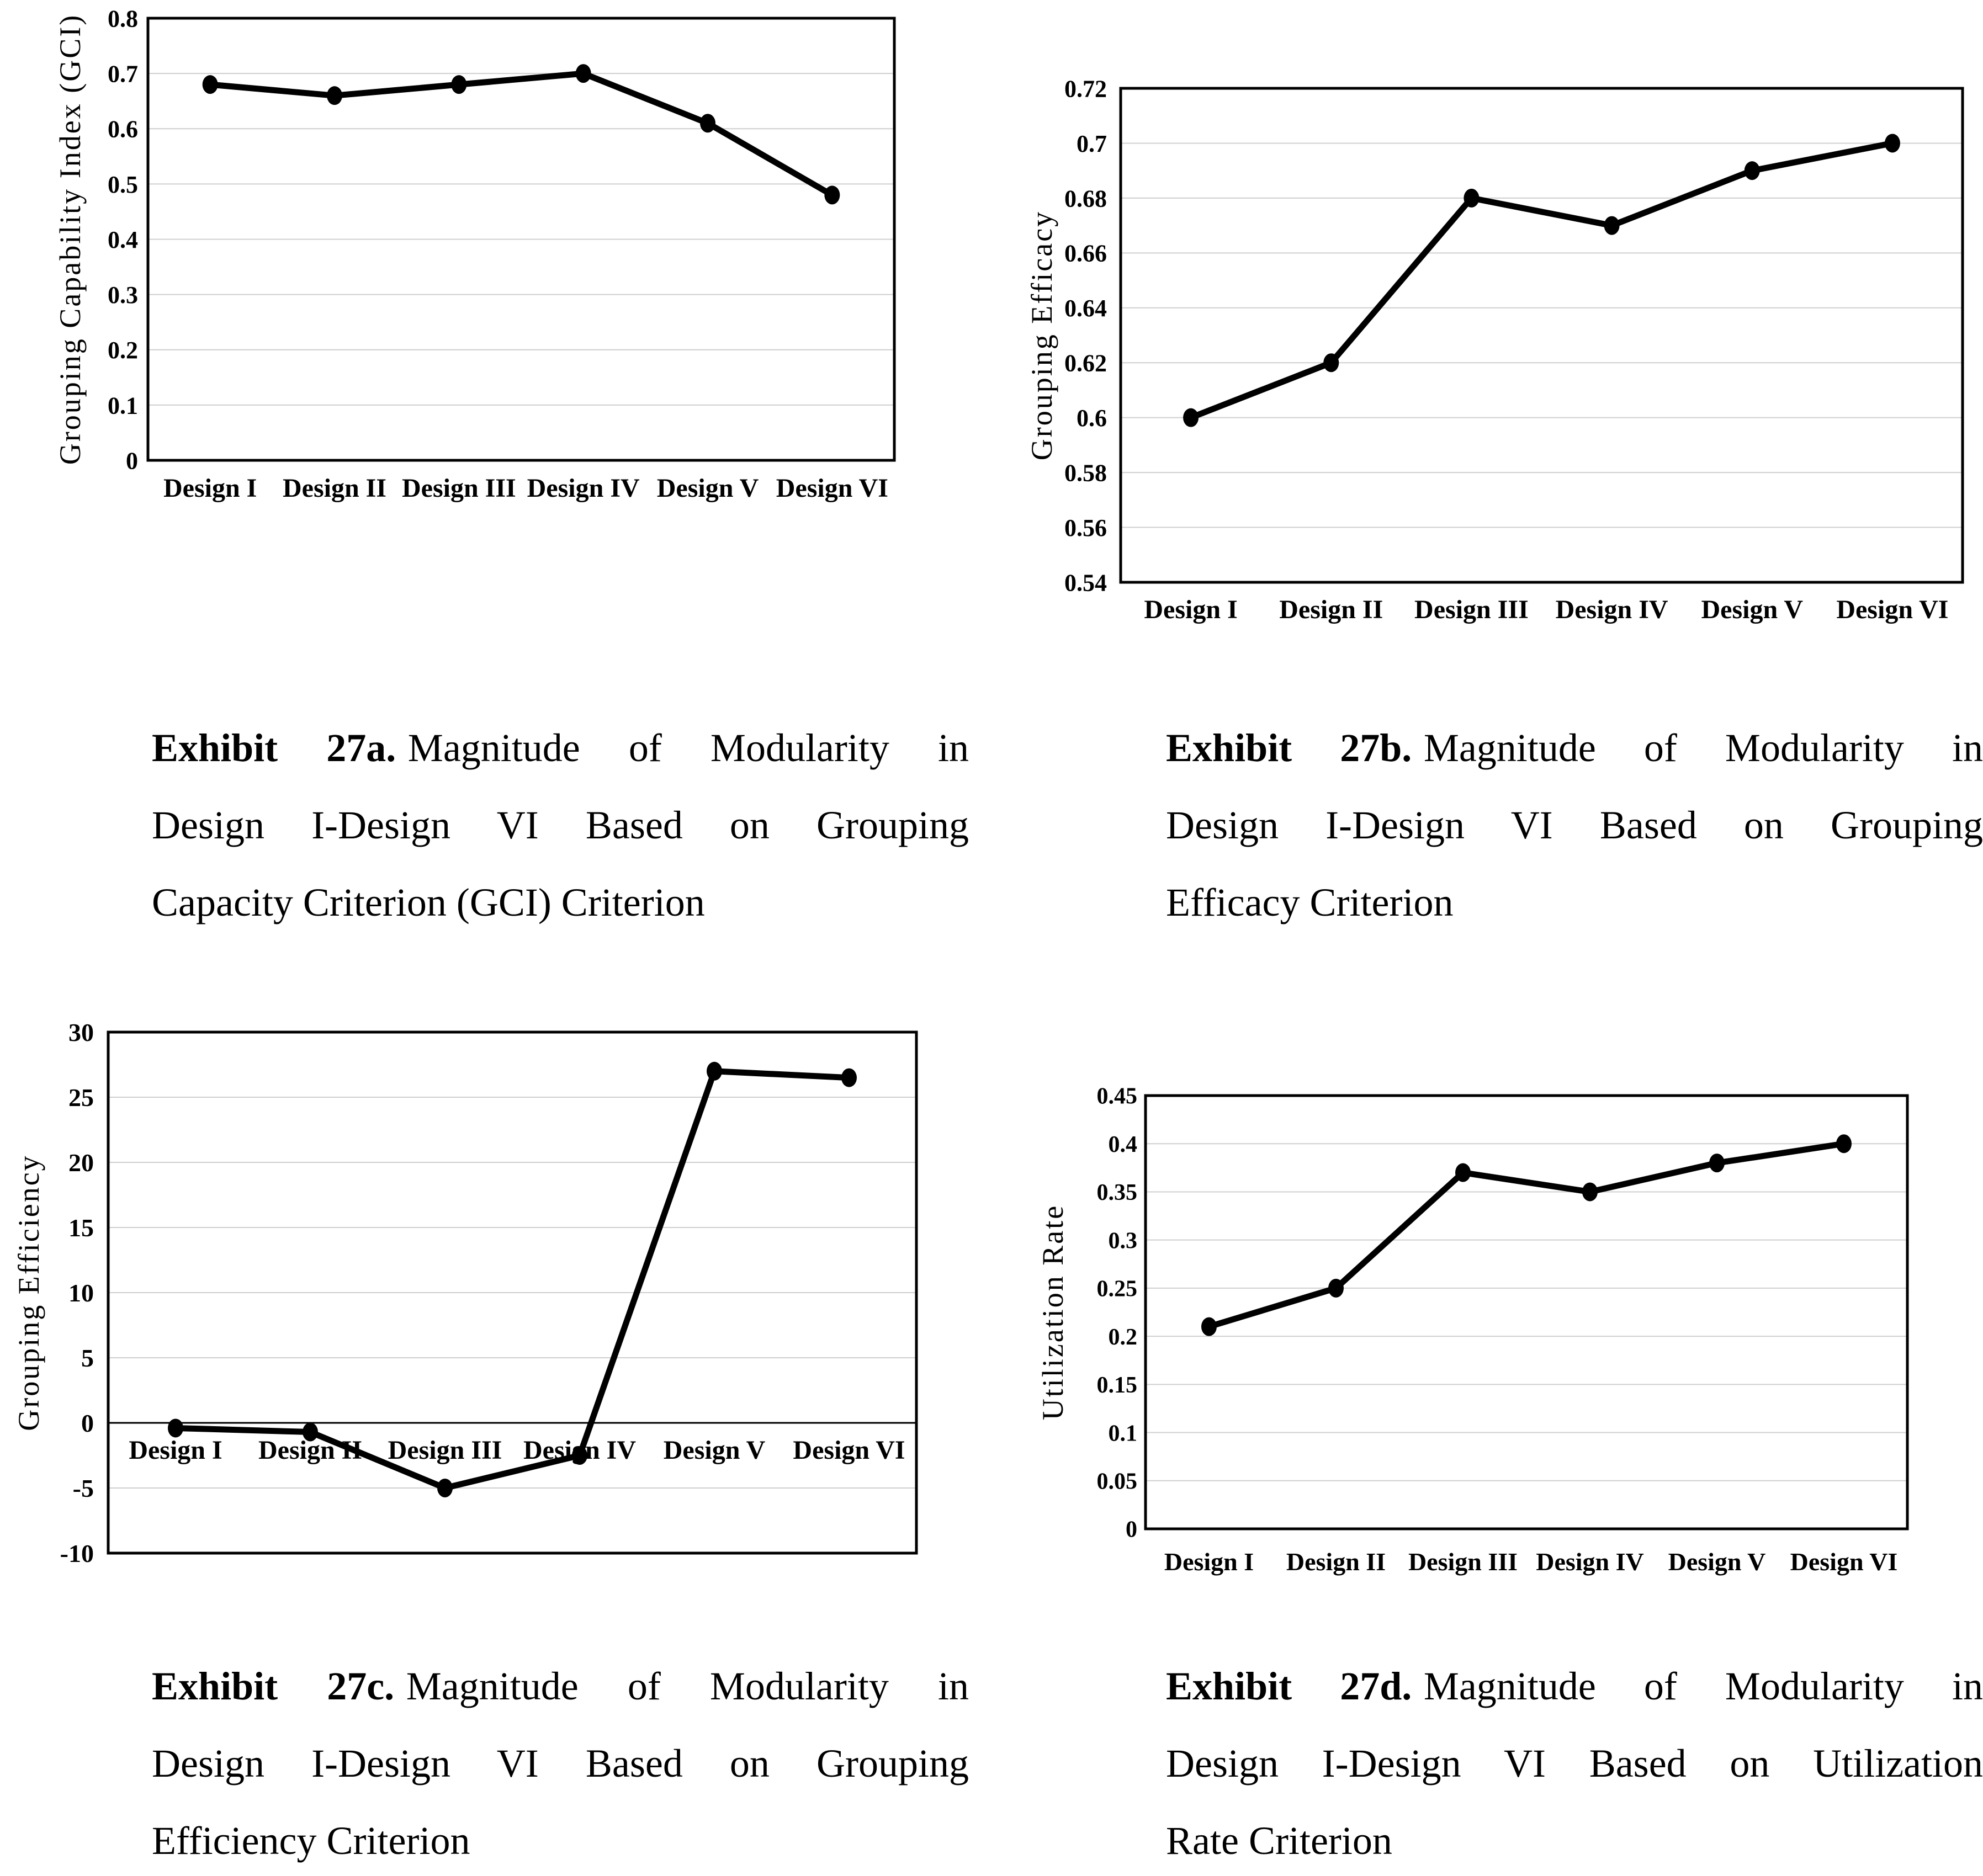 This screenshot has width=1983, height=1876. What do you see at coordinates (31, 1292) in the screenshot?
I see `y-axis-title: Grouping Efficiency` at bounding box center [31, 1292].